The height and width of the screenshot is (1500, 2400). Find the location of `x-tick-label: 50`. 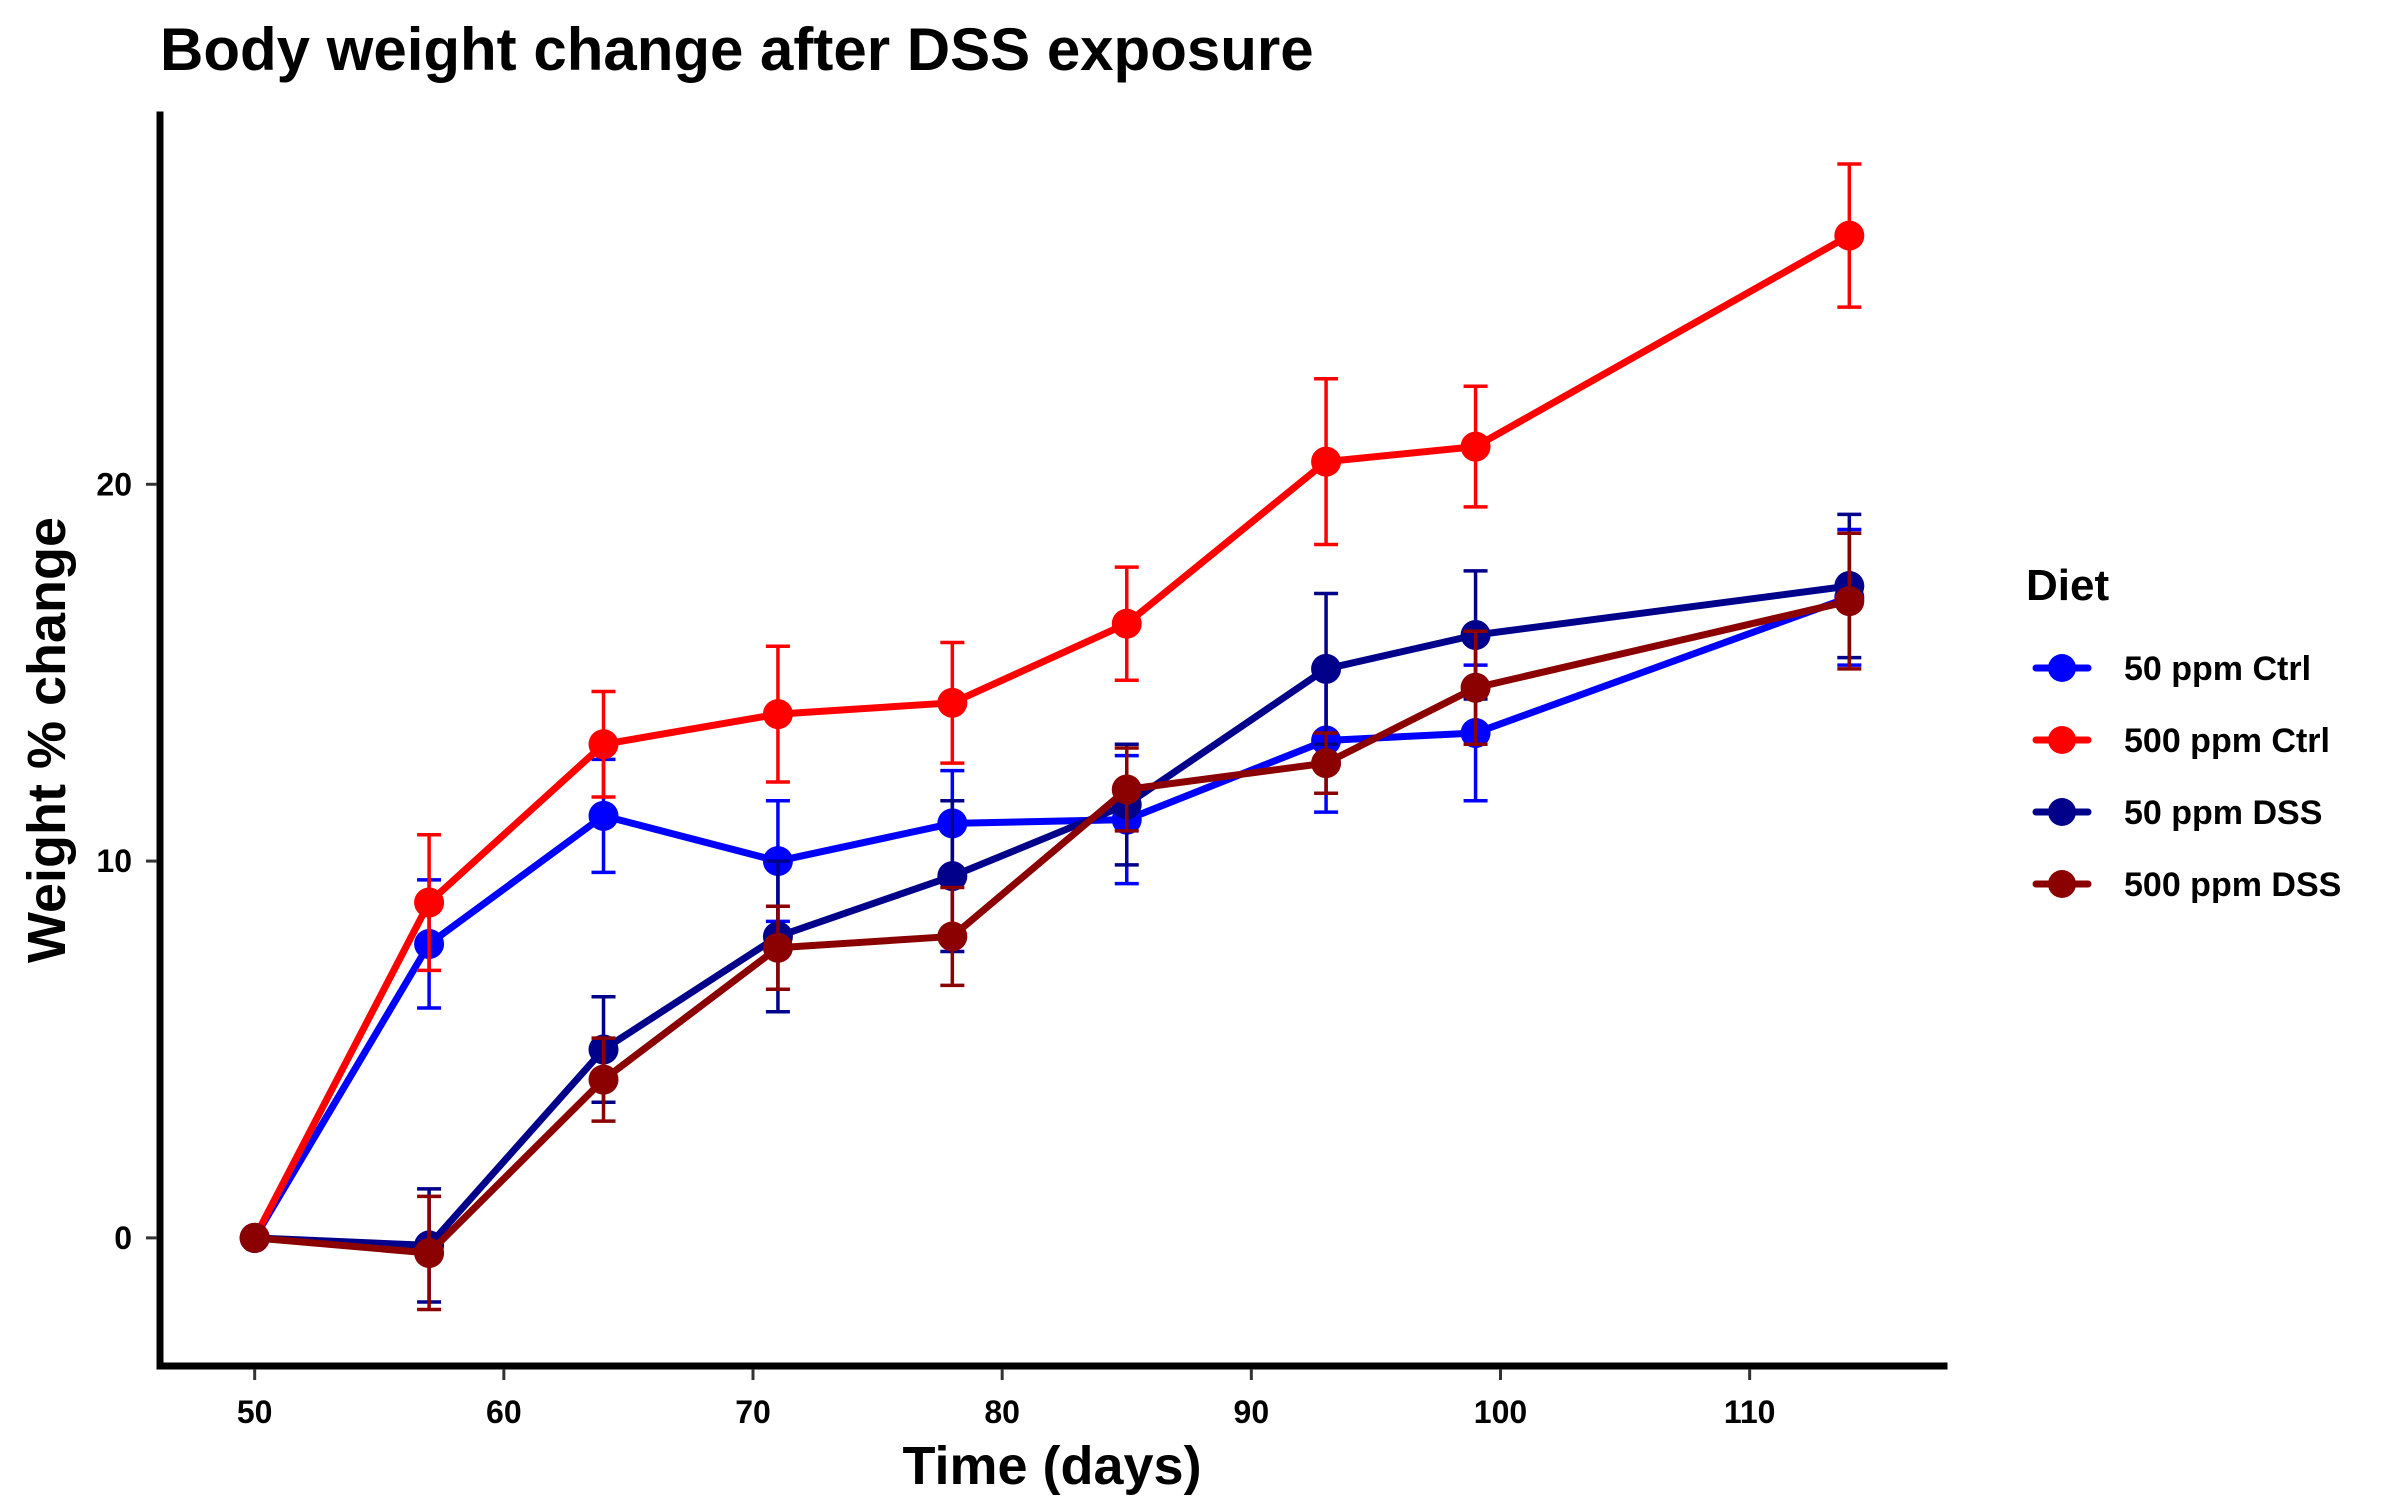

x-tick-label: 50 is located at coordinates (255, 1412).